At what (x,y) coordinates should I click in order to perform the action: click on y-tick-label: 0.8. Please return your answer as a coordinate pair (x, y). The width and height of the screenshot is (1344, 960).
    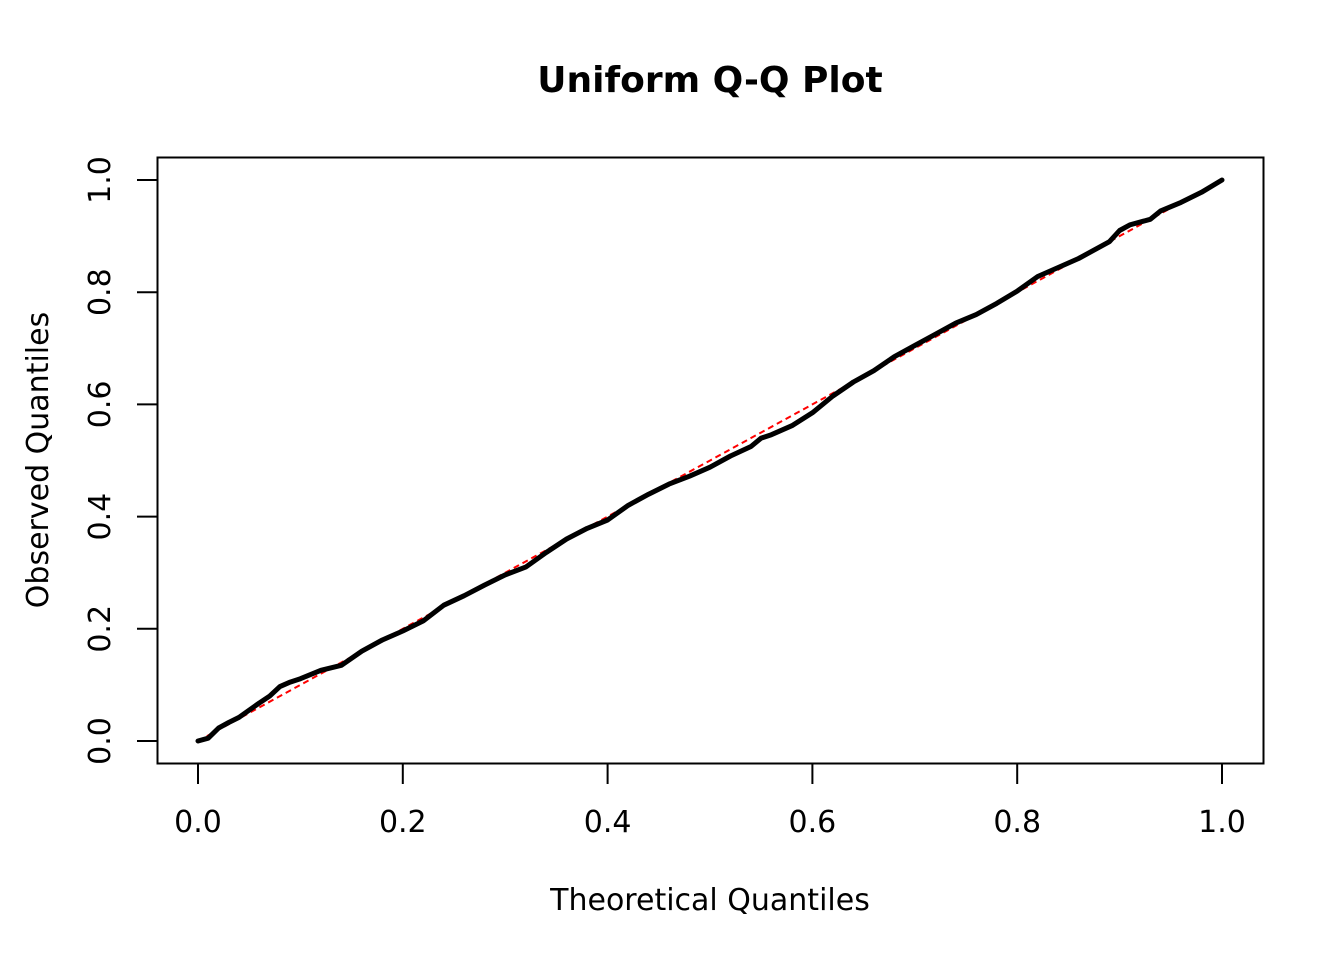
    Looking at the image, I should click on (100, 292).